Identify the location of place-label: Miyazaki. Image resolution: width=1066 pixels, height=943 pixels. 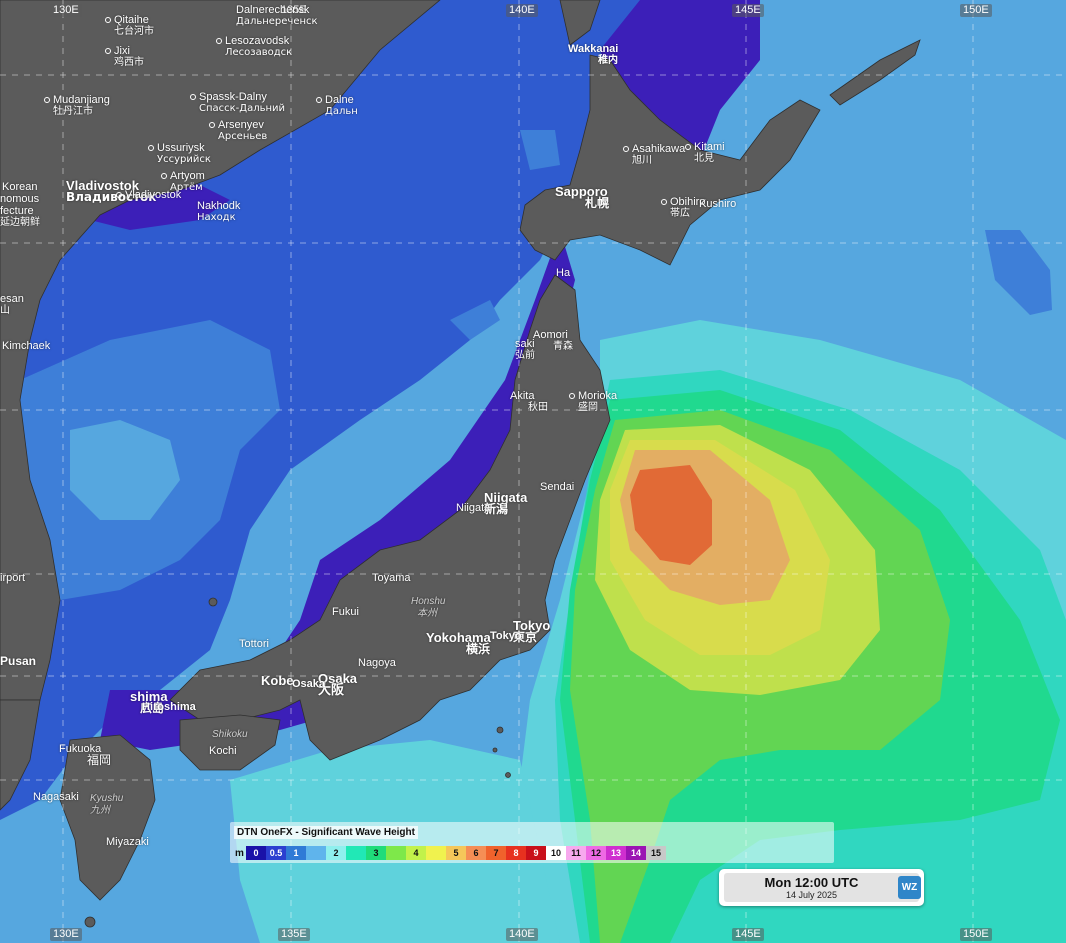
(127, 842).